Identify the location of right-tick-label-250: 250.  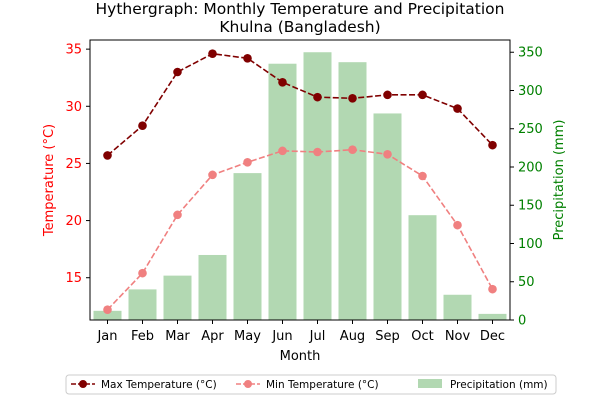
(530, 129).